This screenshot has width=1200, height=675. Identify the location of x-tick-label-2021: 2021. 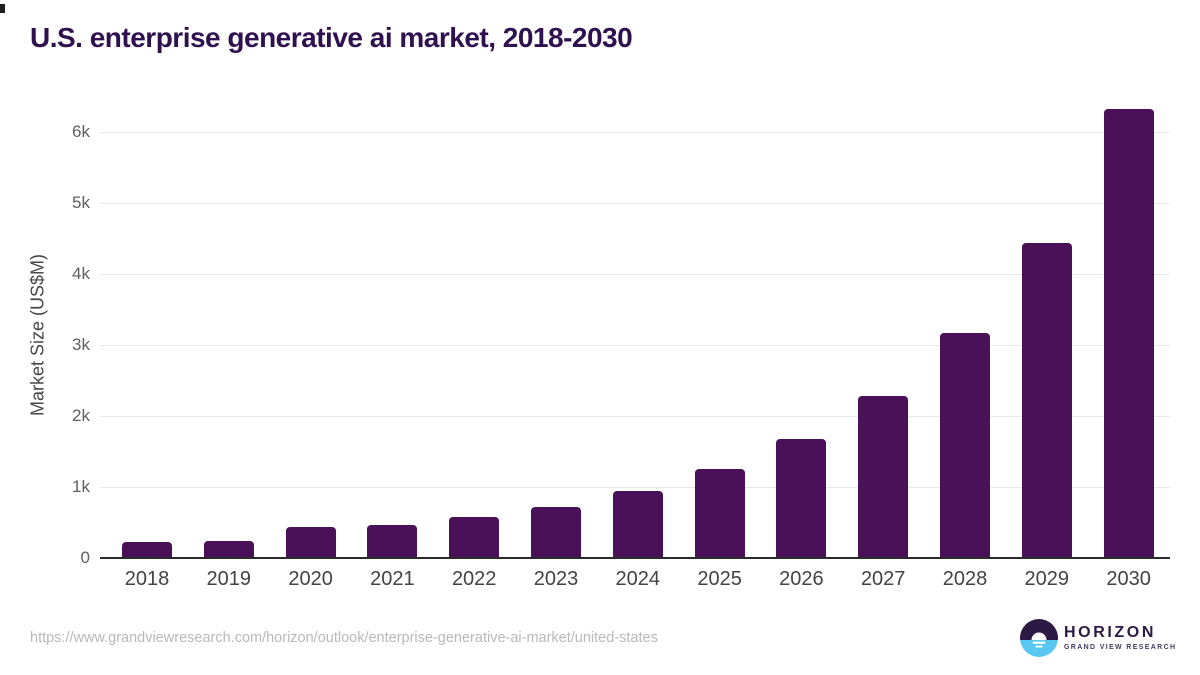
(392, 579).